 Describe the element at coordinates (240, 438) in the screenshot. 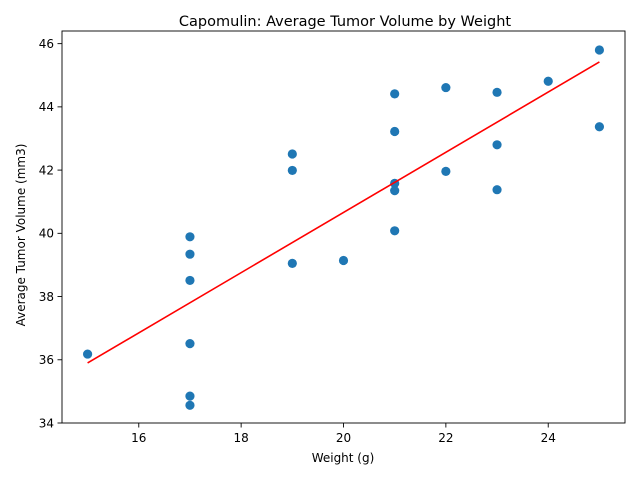

I see `x-tick-label-1: 18` at that location.